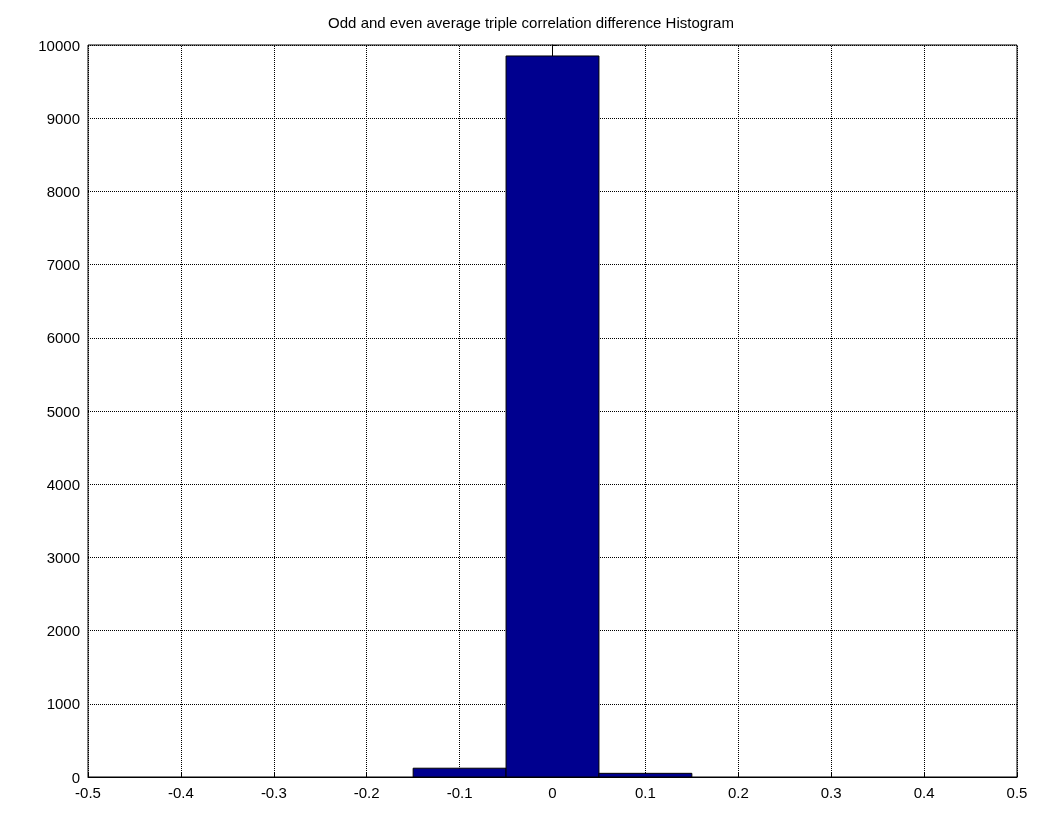 The width and height of the screenshot is (1062, 824). I want to click on y-tick-label: 7000, so click(63, 265).